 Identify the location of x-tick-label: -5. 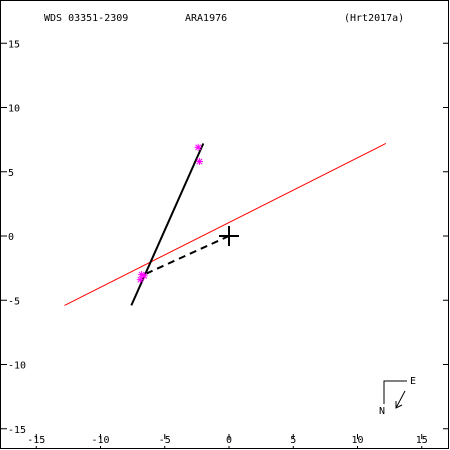
(165, 440).